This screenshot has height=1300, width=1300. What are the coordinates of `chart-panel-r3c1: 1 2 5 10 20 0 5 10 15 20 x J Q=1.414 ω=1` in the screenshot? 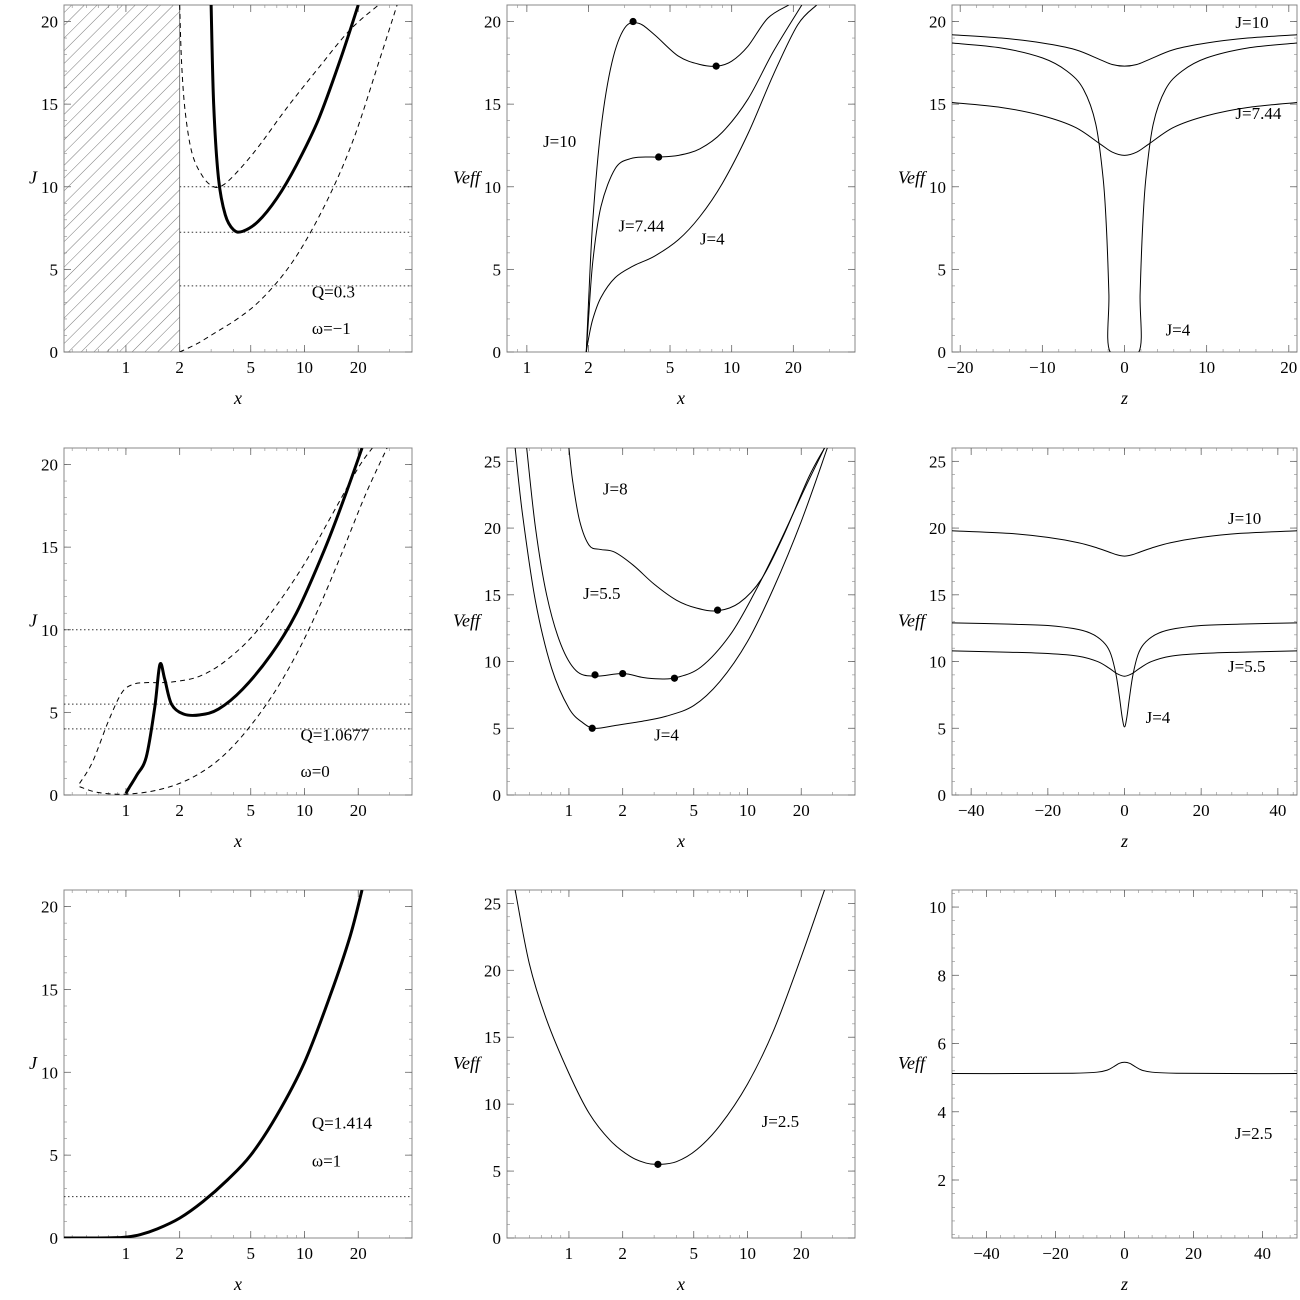 It's located at (221, 1091).